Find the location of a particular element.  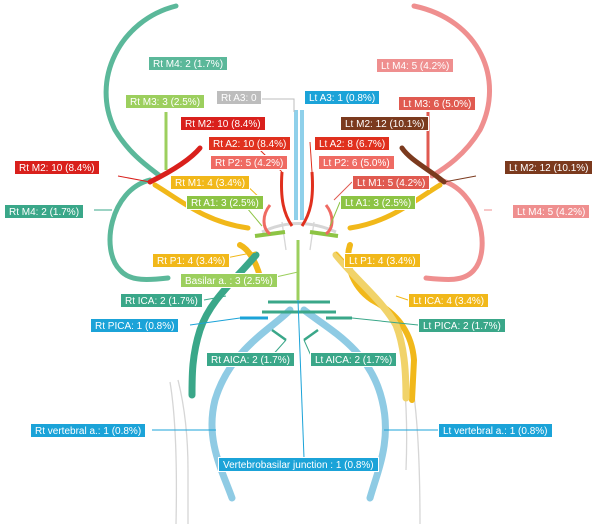

rt-m4-top-label: Rt M4: 2 (1.7%) is located at coordinates (188, 63).